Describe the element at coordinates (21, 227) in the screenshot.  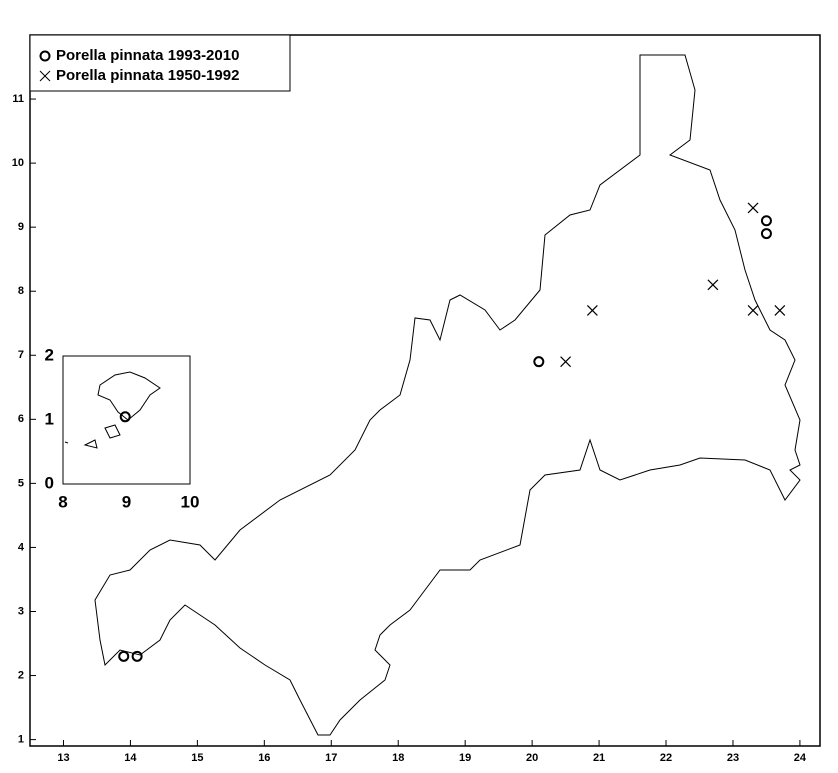
I see `y-tick-label: 9` at that location.